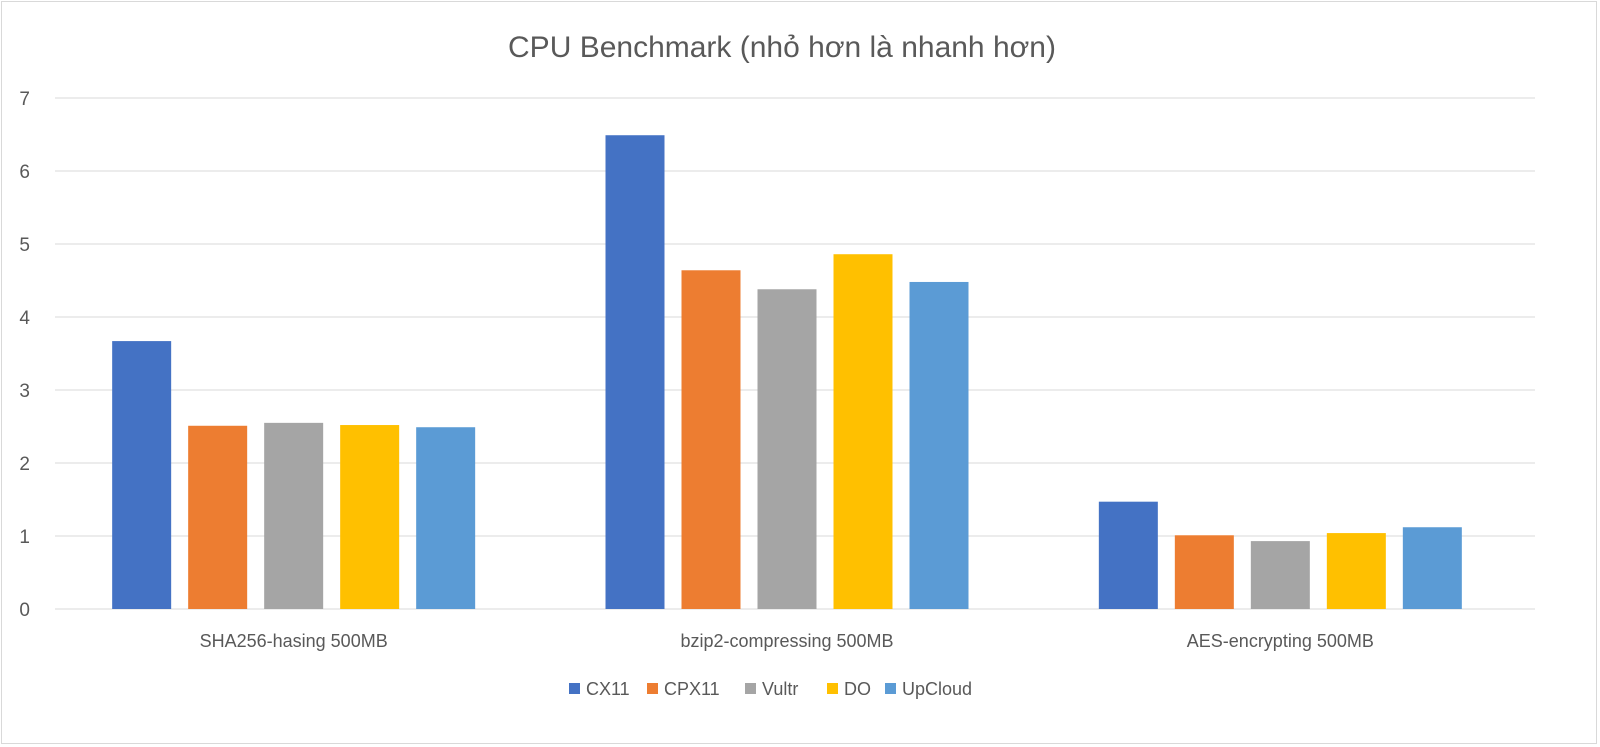 The width and height of the screenshot is (1600, 747). Describe the element at coordinates (574, 688) in the screenshot. I see `legend-swatch-cx11` at that location.